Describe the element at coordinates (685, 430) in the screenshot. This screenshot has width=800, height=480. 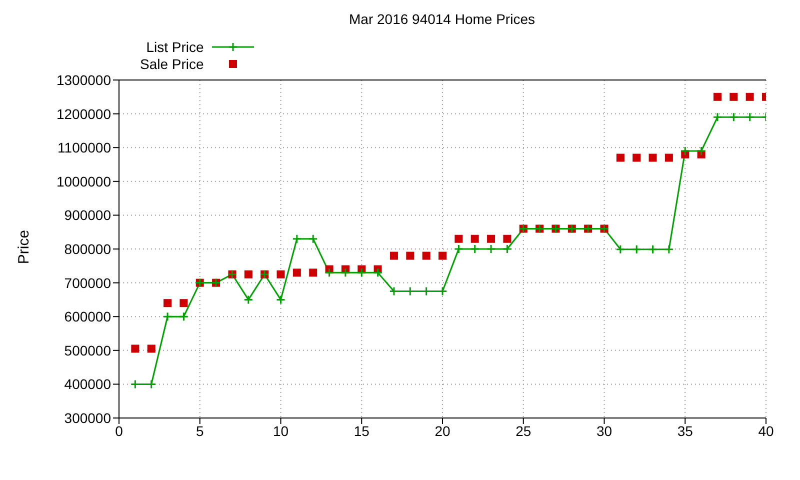
I see `x-tick-label: 35` at that location.